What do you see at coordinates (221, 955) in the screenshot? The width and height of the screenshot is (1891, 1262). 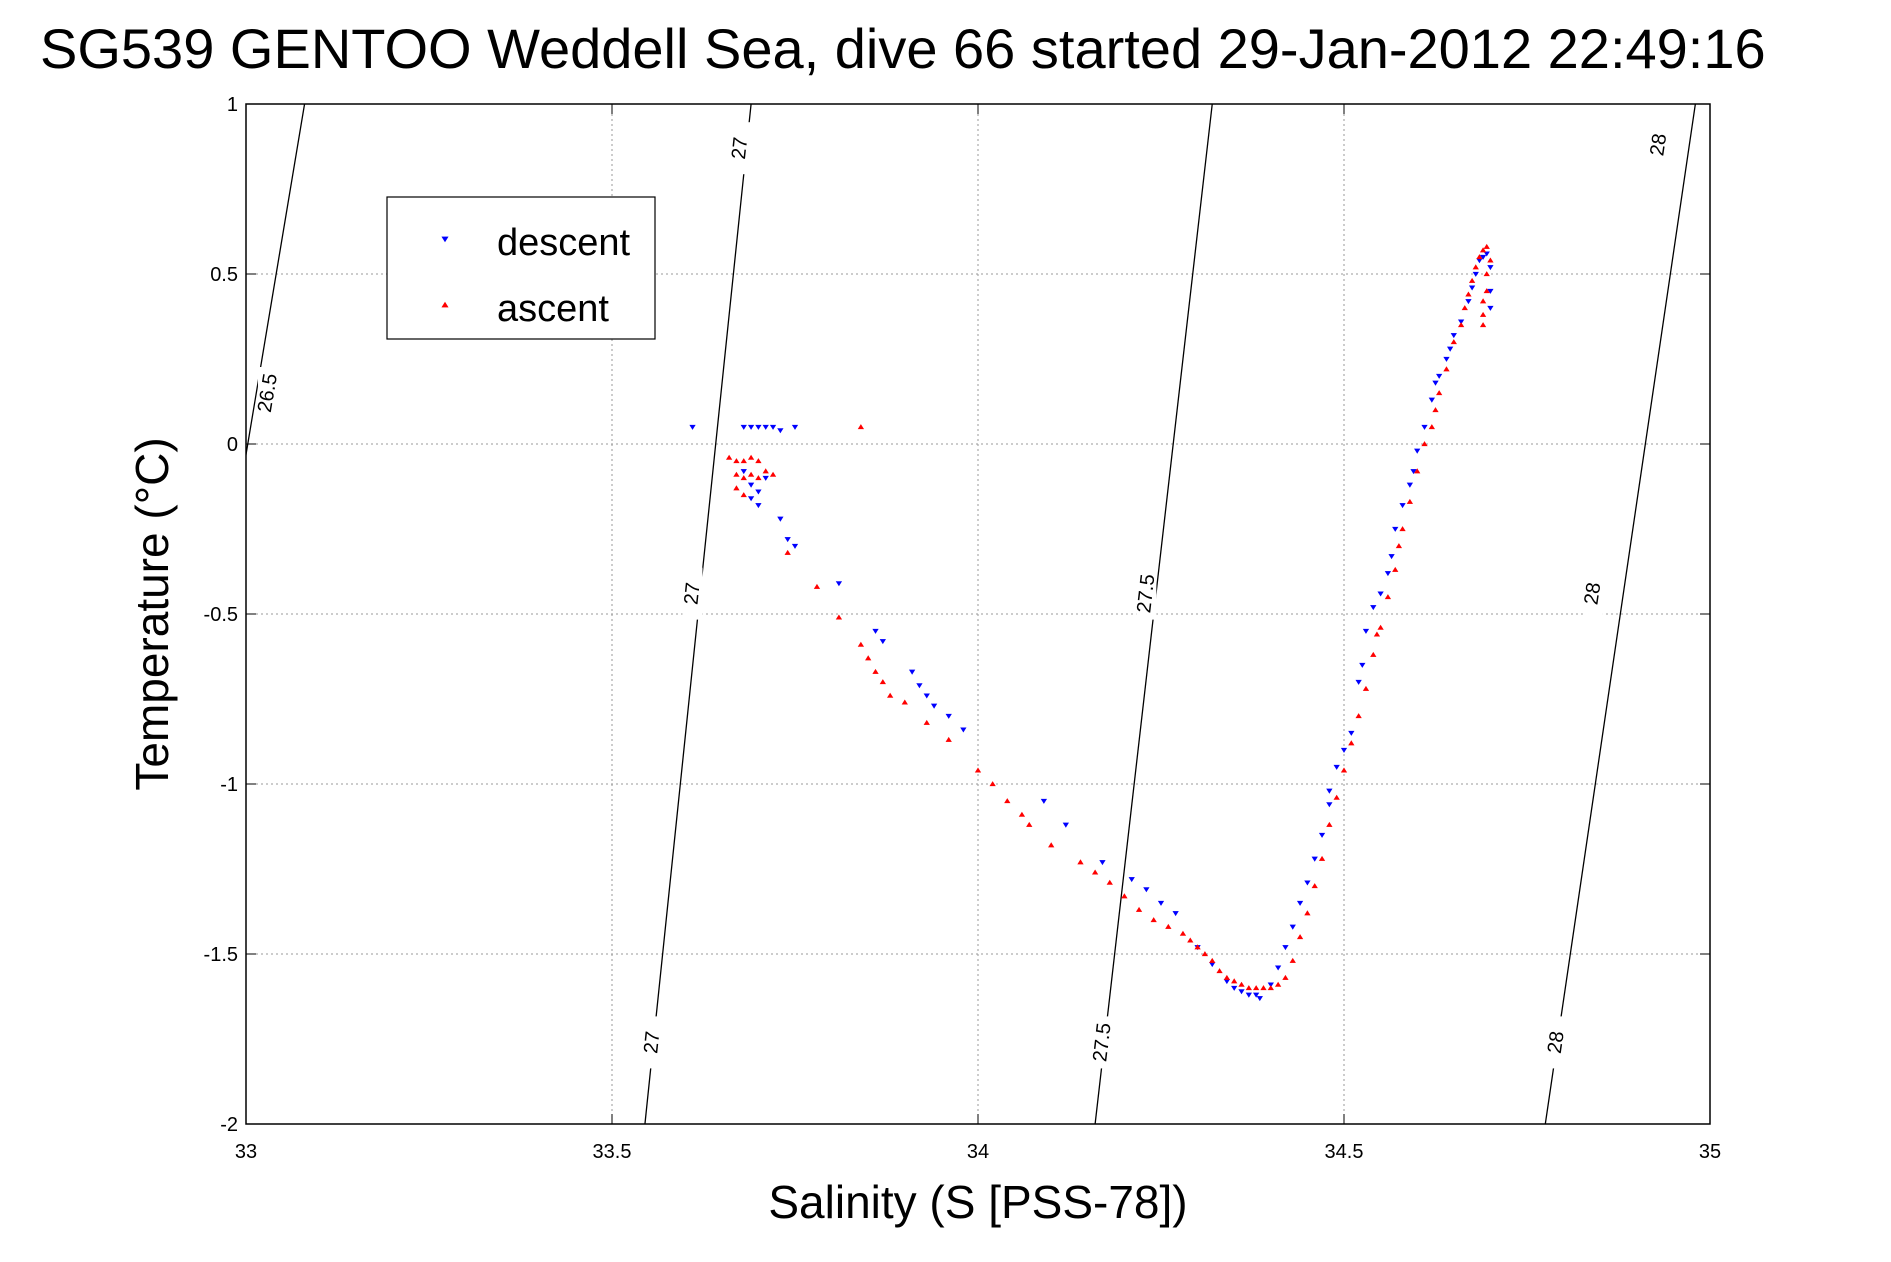 I see `y-tick-label: -1.5` at bounding box center [221, 955].